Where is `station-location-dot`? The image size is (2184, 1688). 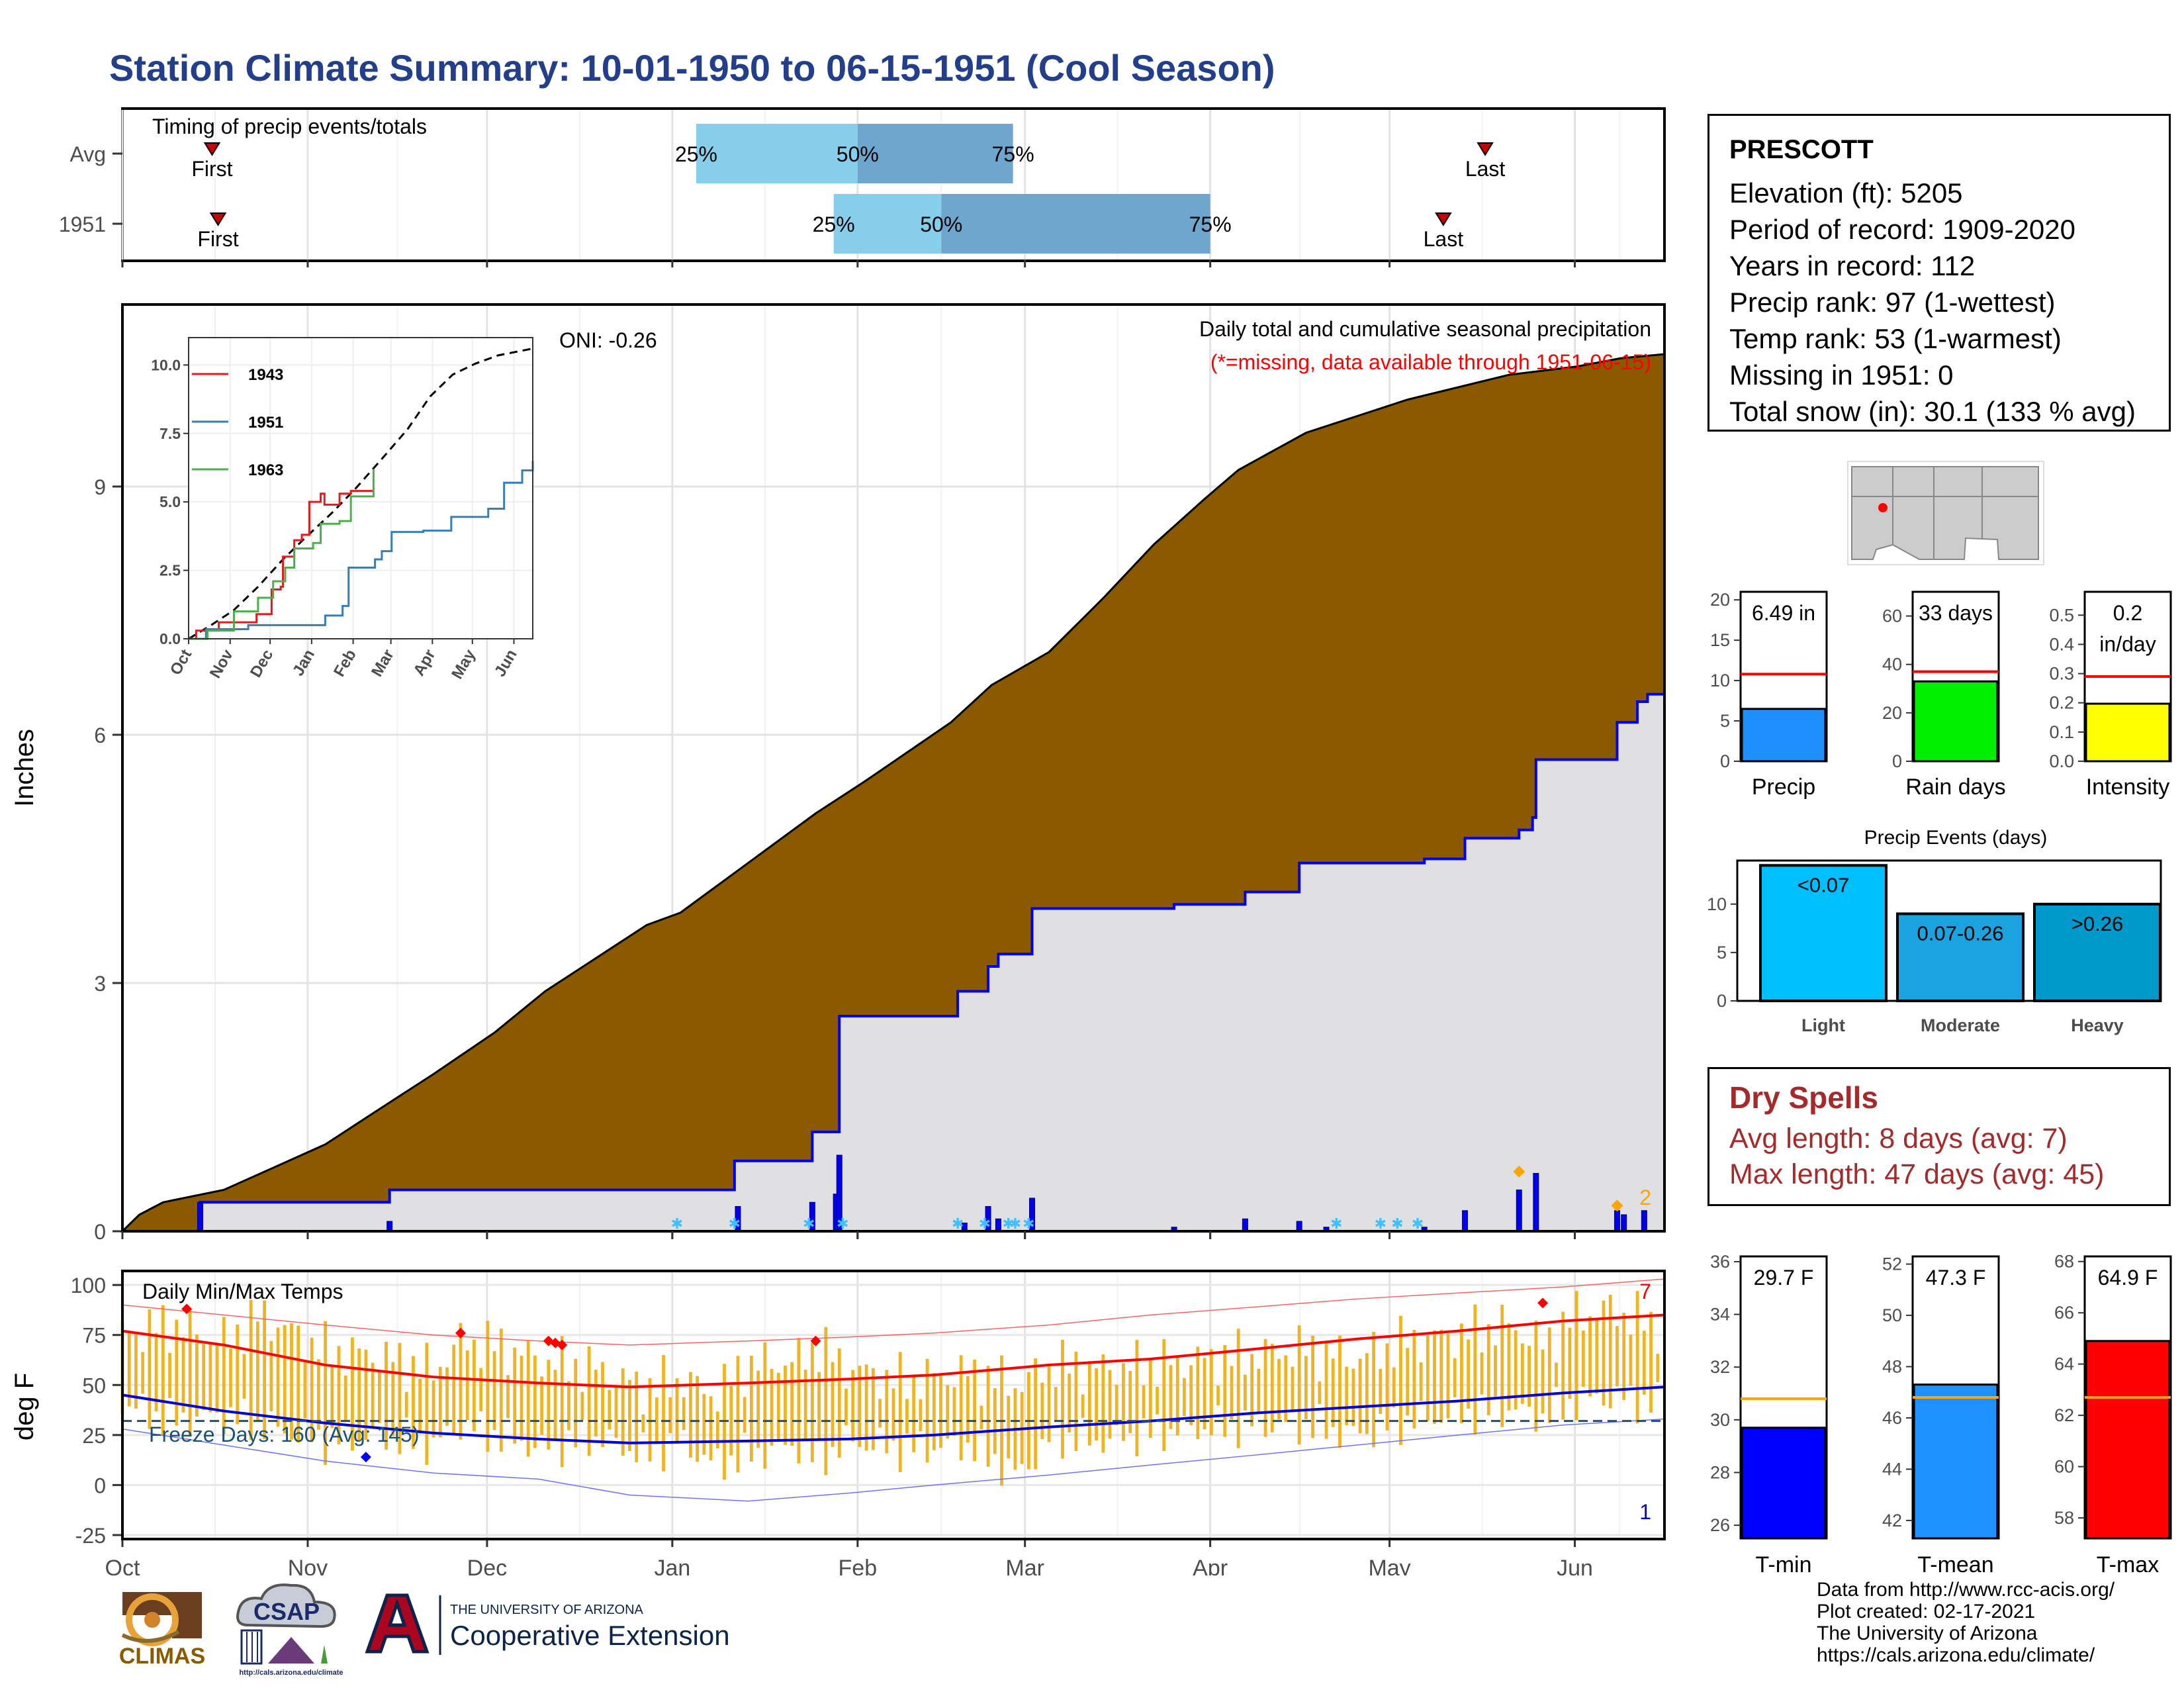 station-location-dot is located at coordinates (1883, 507).